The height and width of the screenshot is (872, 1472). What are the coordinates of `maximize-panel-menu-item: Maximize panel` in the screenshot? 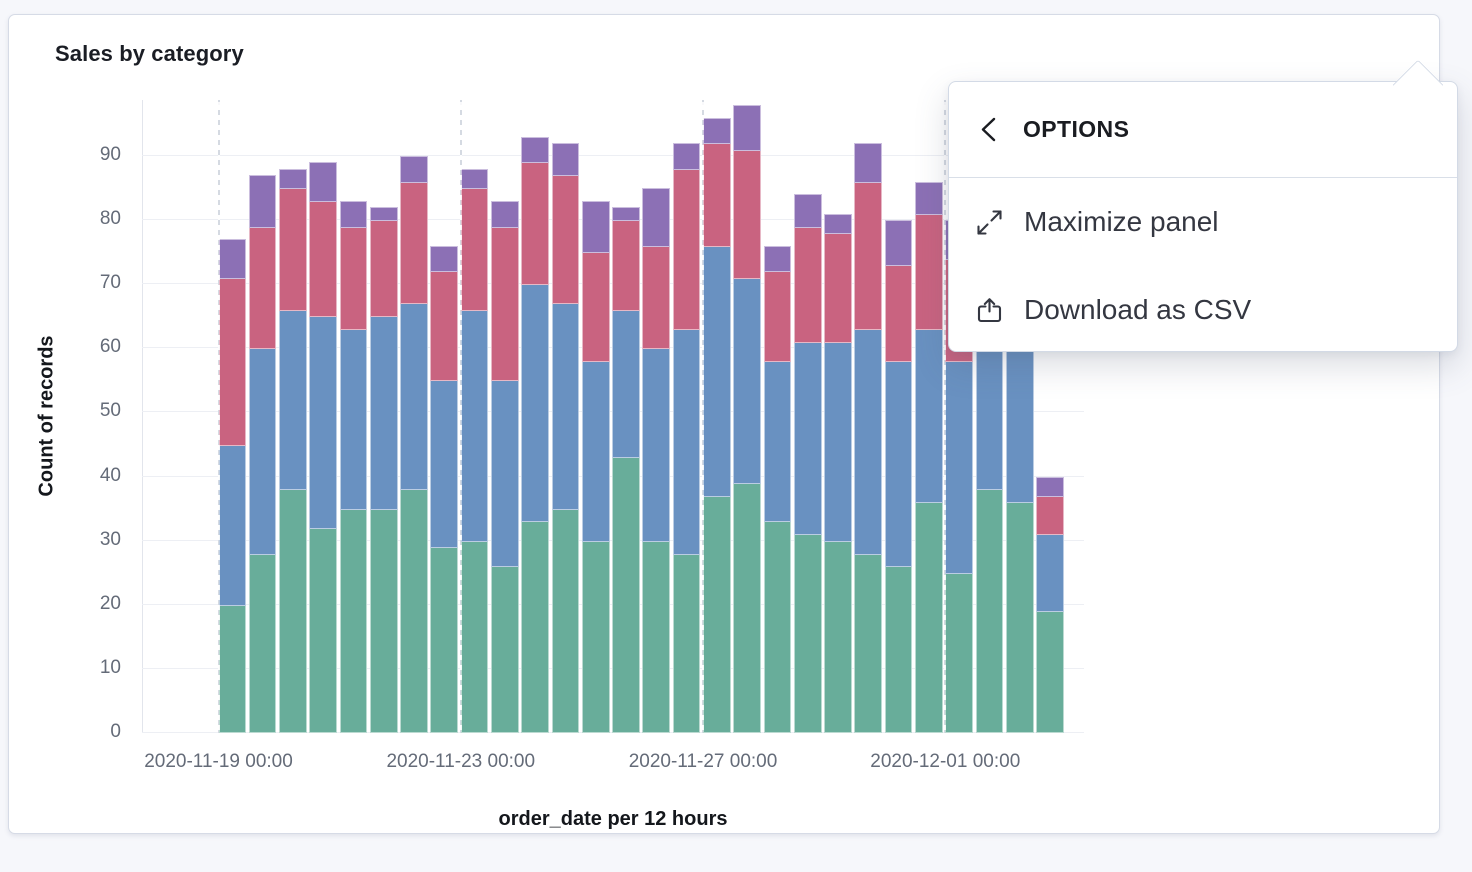 It's located at (1203, 222).